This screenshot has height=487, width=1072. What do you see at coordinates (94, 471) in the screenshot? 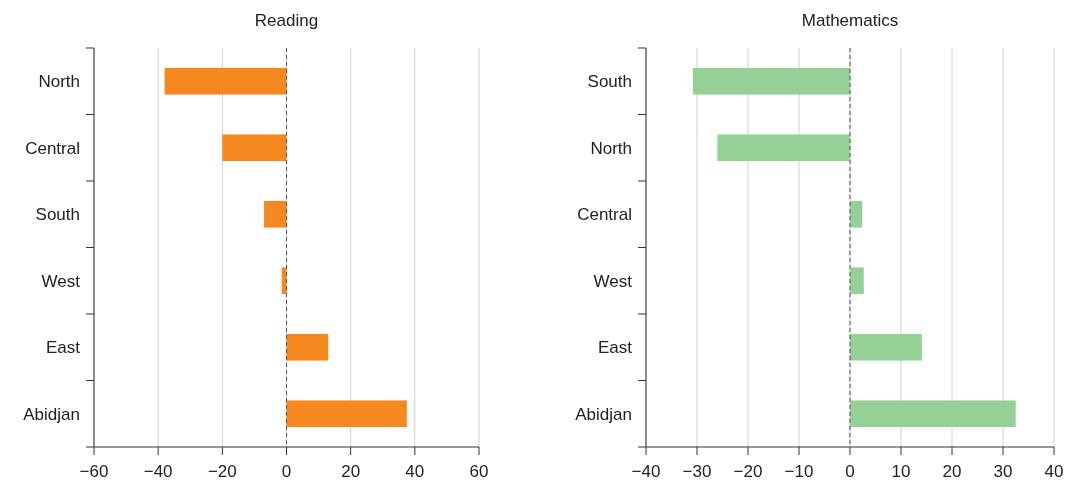
I see `x-tick-label: −60` at bounding box center [94, 471].